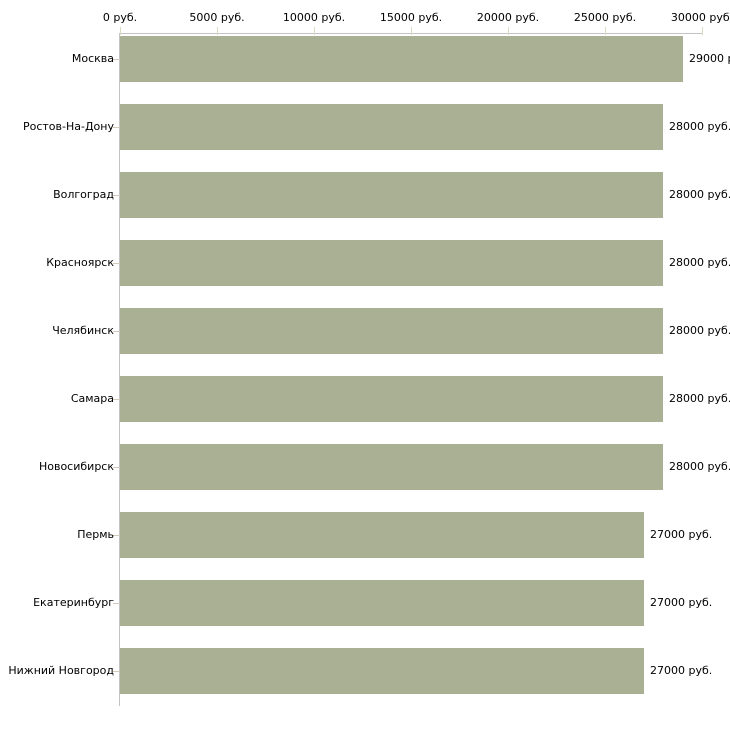 The image size is (730, 730). What do you see at coordinates (83, 194) in the screenshot?
I see `category-label: Волгоград` at bounding box center [83, 194].